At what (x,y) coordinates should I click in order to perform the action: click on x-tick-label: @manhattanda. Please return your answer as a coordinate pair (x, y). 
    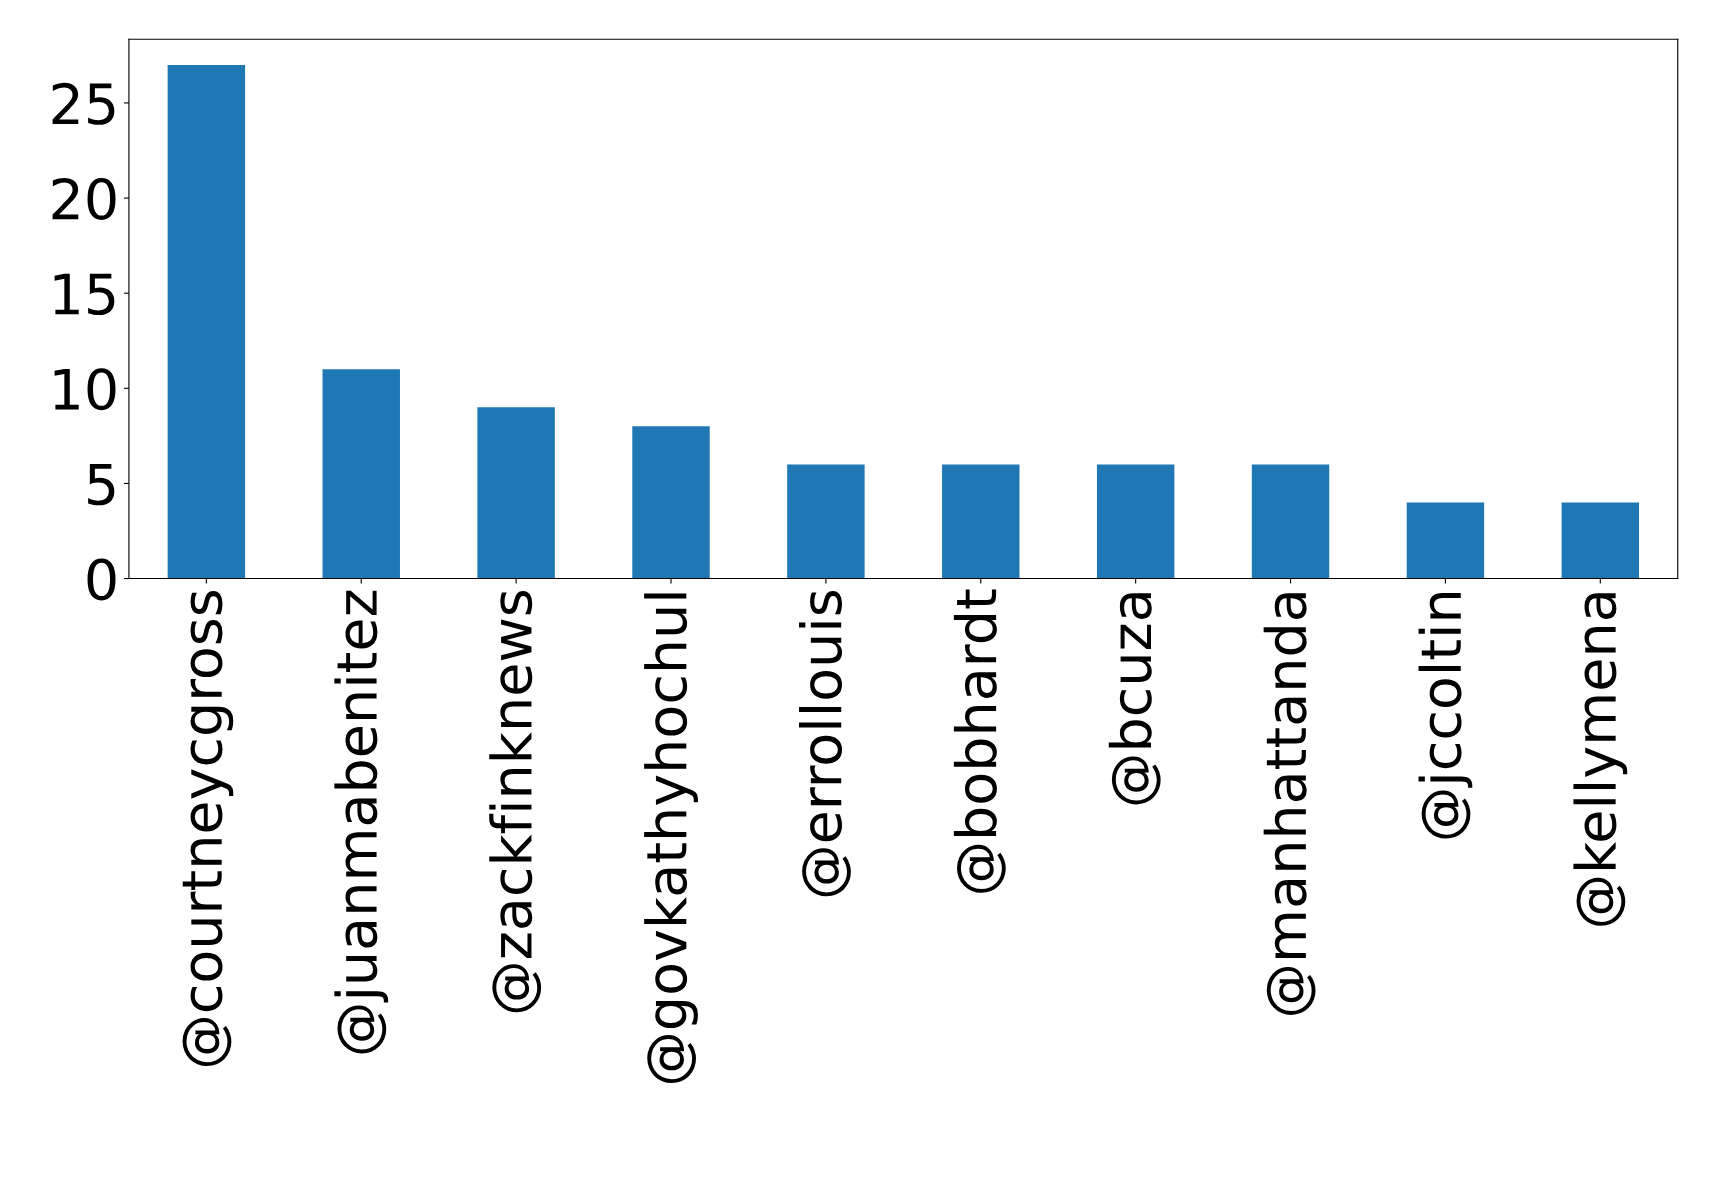
    Looking at the image, I should click on (1289, 804).